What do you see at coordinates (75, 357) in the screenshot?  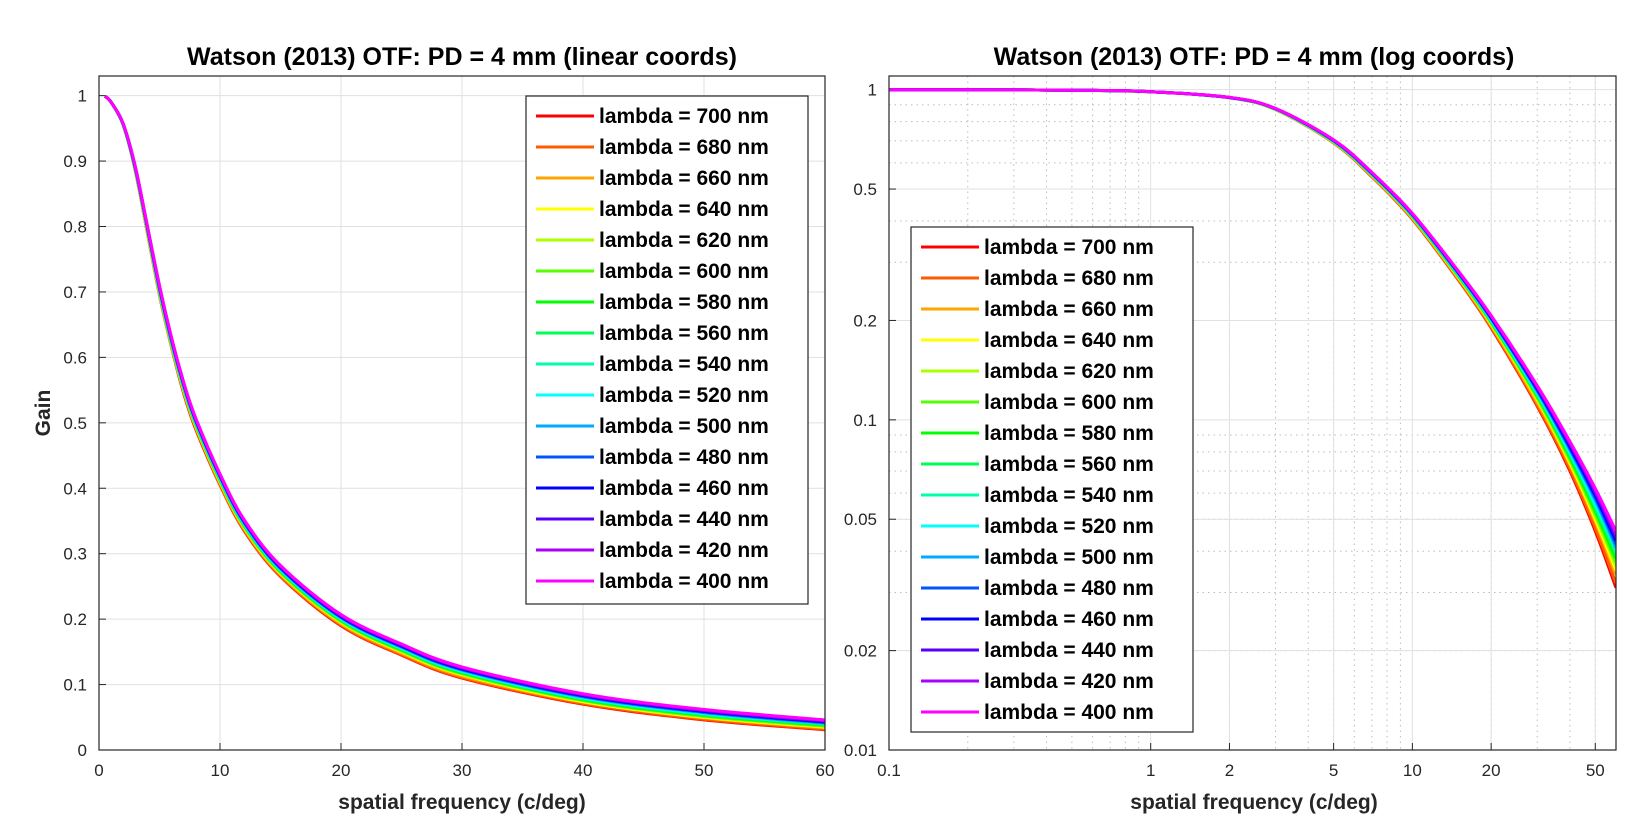 I see `y-tick-label: 0.6` at bounding box center [75, 357].